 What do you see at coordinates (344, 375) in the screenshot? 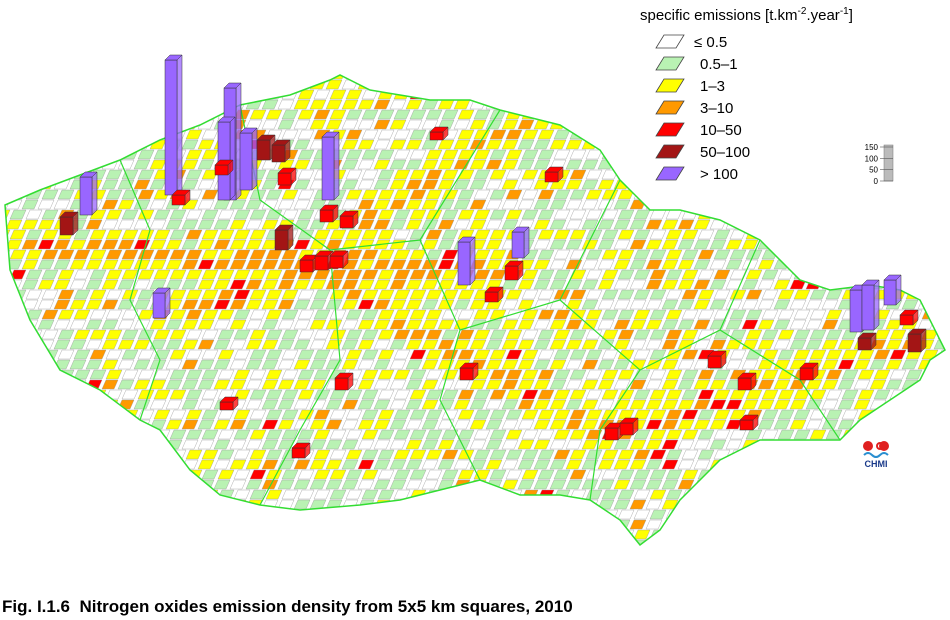
I see `column-top` at bounding box center [344, 375].